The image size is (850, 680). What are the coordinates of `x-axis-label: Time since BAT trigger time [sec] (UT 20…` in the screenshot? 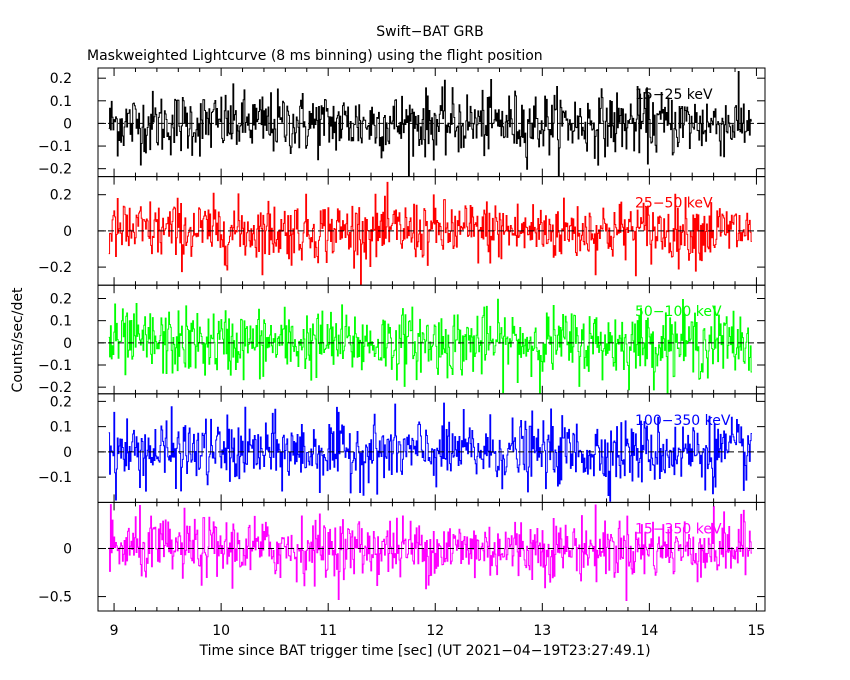 It's located at (424, 651).